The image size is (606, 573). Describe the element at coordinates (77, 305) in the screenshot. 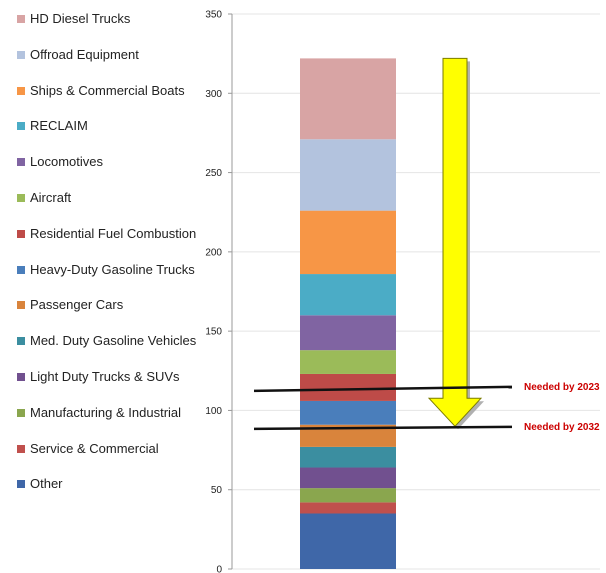

I see `legend-label: Passenger Cars` at that location.